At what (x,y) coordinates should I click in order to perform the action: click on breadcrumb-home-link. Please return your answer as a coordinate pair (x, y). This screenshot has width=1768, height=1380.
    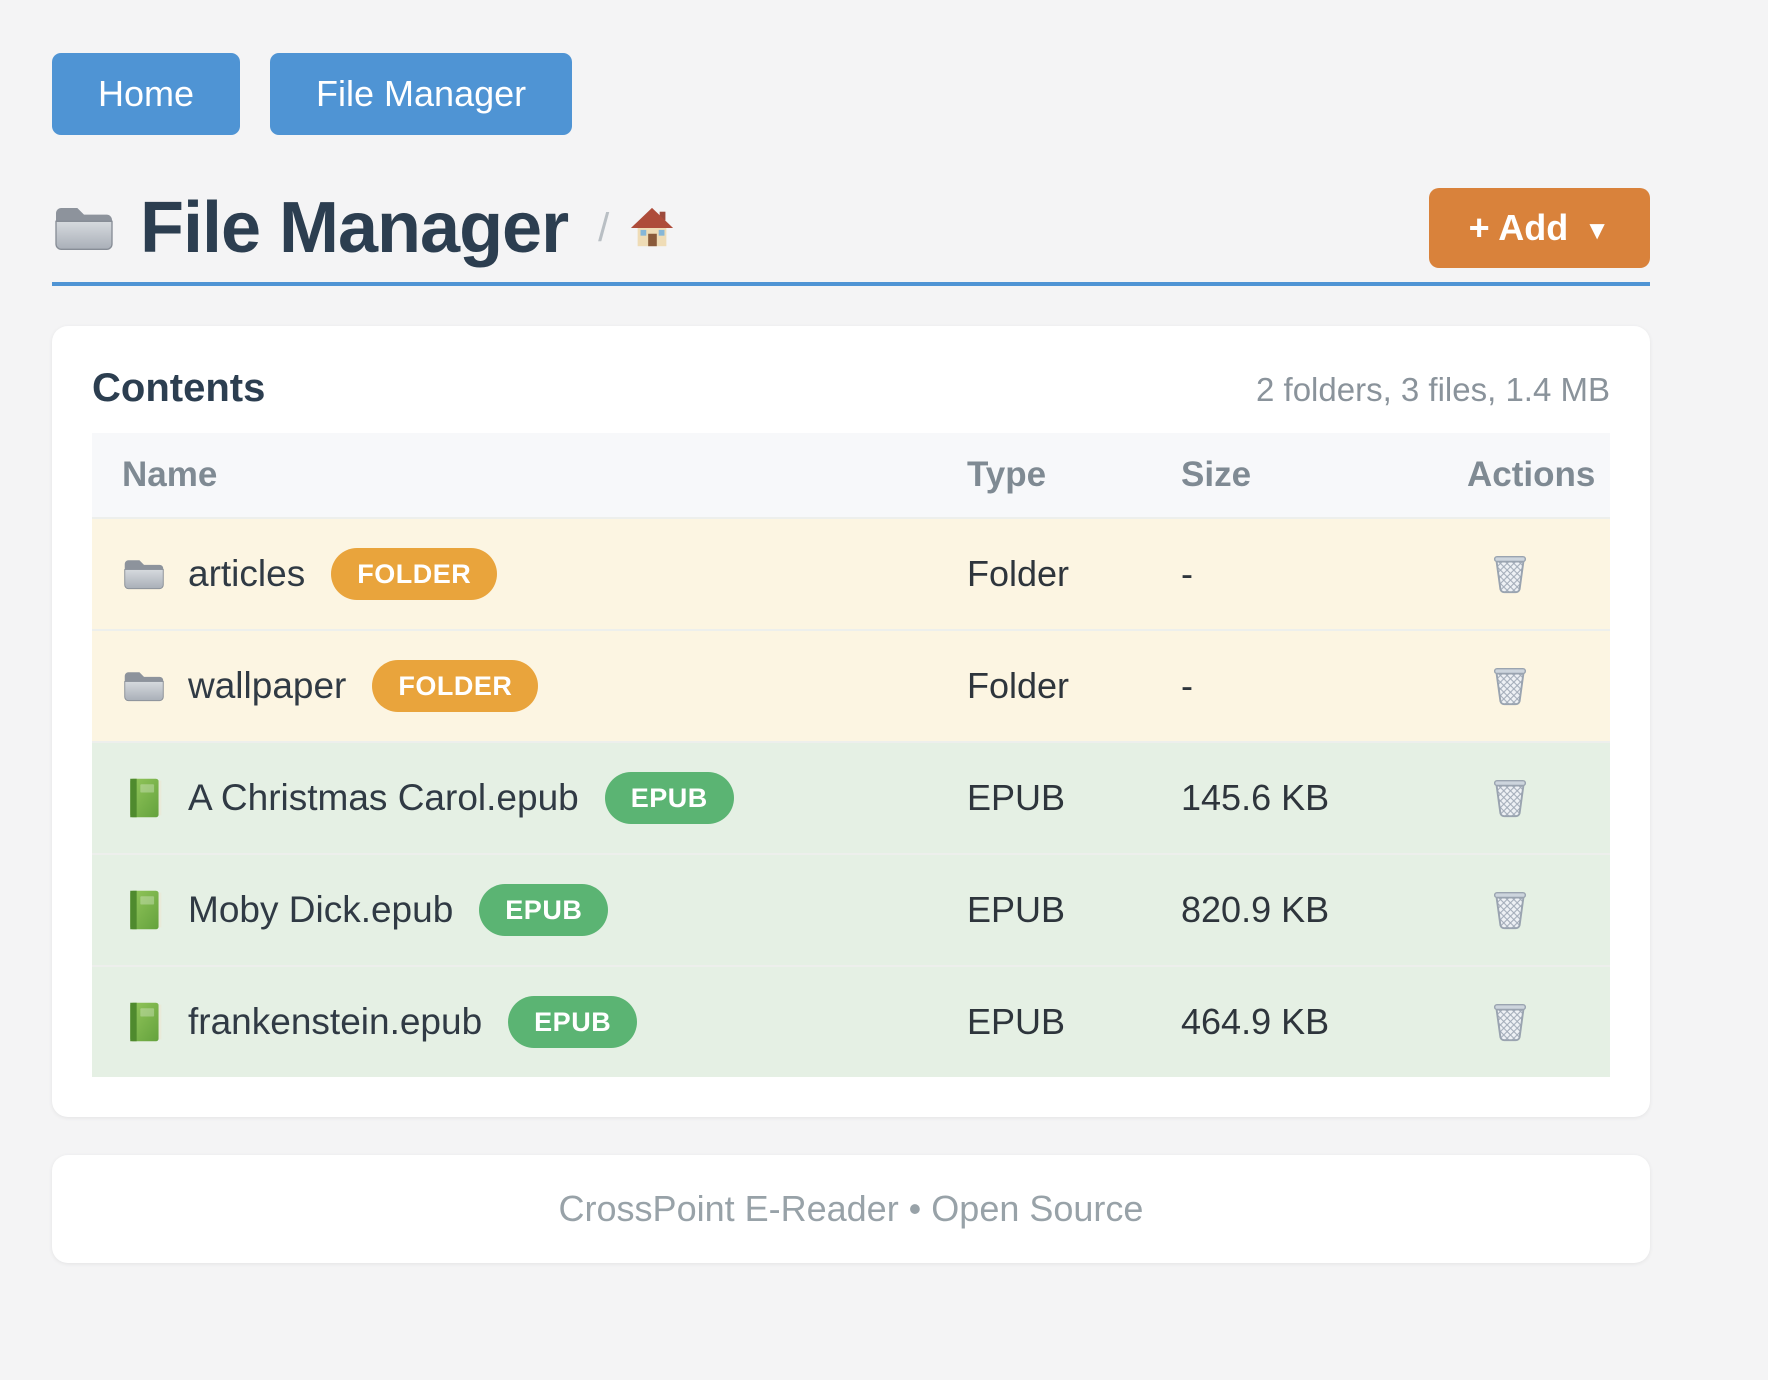
    Looking at the image, I should click on (652, 228).